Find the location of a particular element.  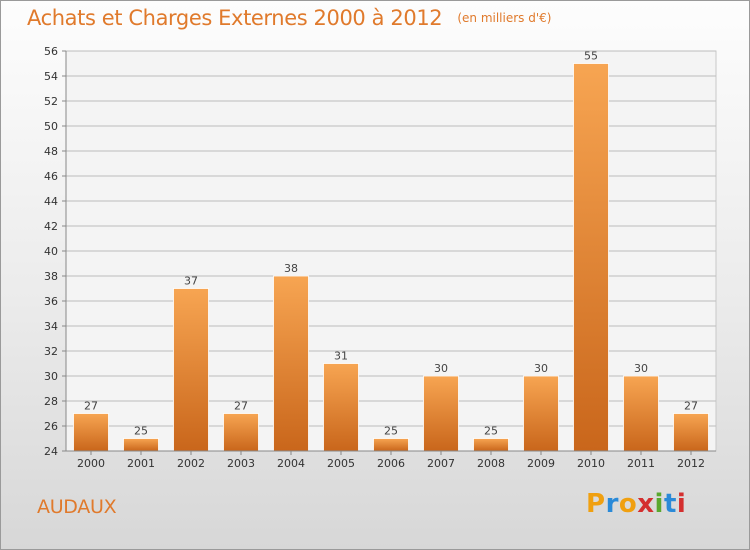

bar-value-label: 38 is located at coordinates (291, 268).